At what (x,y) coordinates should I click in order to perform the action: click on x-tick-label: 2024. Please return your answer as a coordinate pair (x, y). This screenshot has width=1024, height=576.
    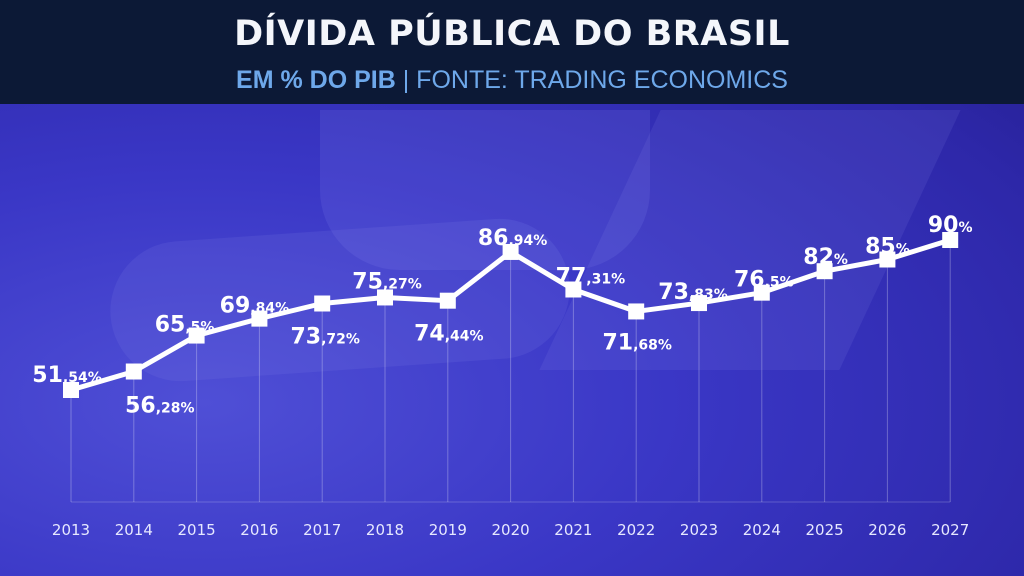
    Looking at the image, I should click on (762, 530).